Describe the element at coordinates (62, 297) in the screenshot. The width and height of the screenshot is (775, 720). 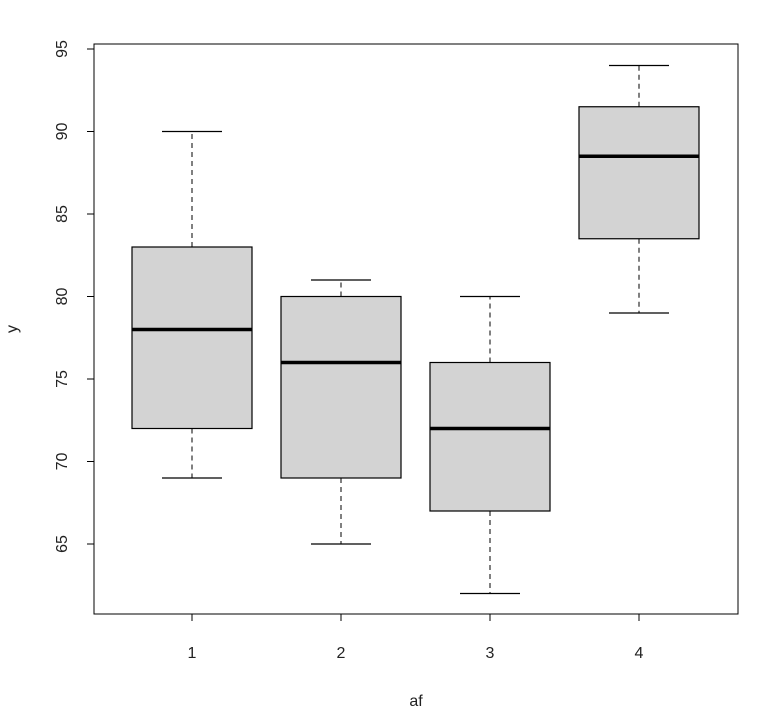
I see `y-tick-label: 80` at that location.